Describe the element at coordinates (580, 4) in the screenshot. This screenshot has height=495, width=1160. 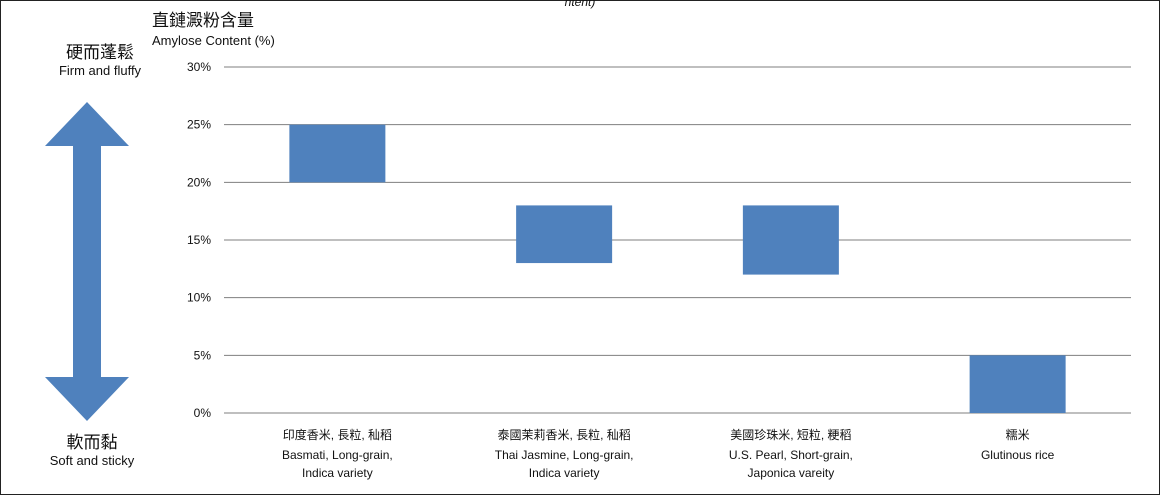
I see `cropped-title-fragment: ntent)` at that location.